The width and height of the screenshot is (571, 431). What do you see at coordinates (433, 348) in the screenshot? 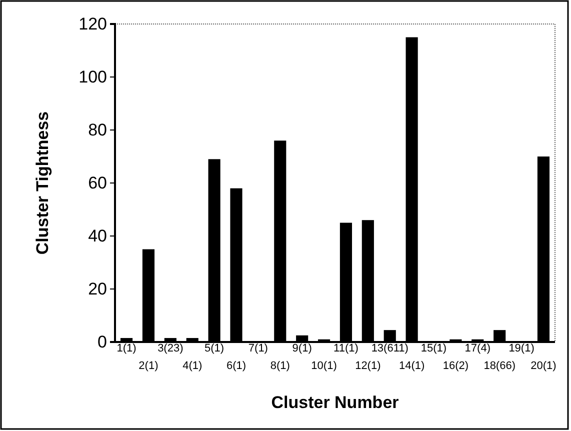
I see `x-tick-label: 15(1)` at bounding box center [433, 348].